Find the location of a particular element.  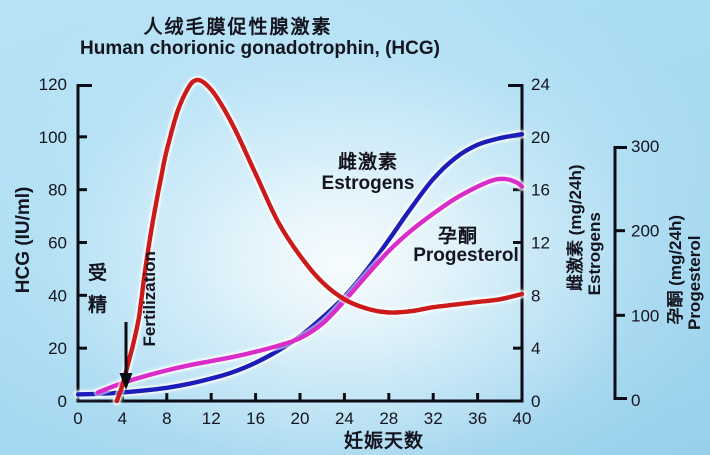

estrogens-tick-label: 4 is located at coordinates (535, 348).